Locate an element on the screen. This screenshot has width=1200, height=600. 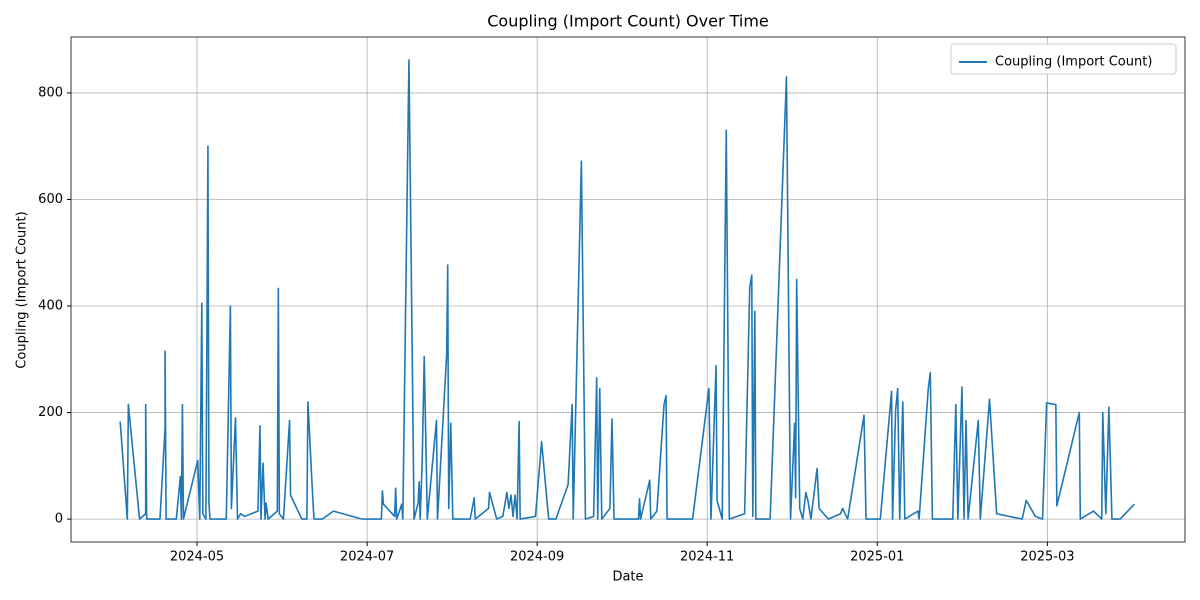
y-tick-label: 200 is located at coordinates (50, 412).